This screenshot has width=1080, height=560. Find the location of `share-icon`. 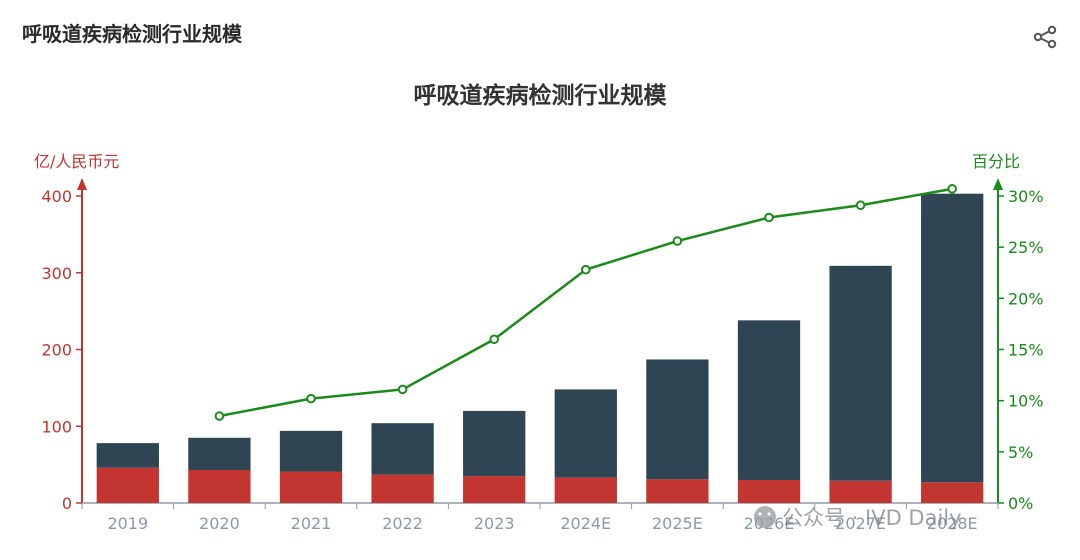

share-icon is located at coordinates (1045, 37).